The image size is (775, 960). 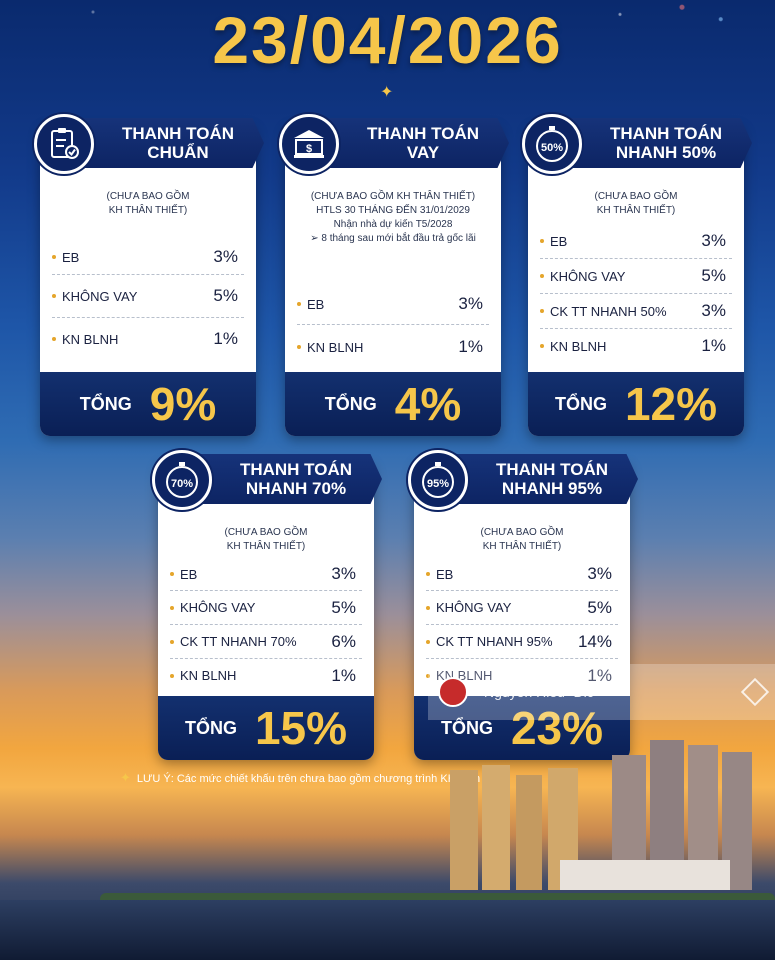 What do you see at coordinates (148, 404) in the screenshot?
I see `total-bar: TỔNG 9%` at bounding box center [148, 404].